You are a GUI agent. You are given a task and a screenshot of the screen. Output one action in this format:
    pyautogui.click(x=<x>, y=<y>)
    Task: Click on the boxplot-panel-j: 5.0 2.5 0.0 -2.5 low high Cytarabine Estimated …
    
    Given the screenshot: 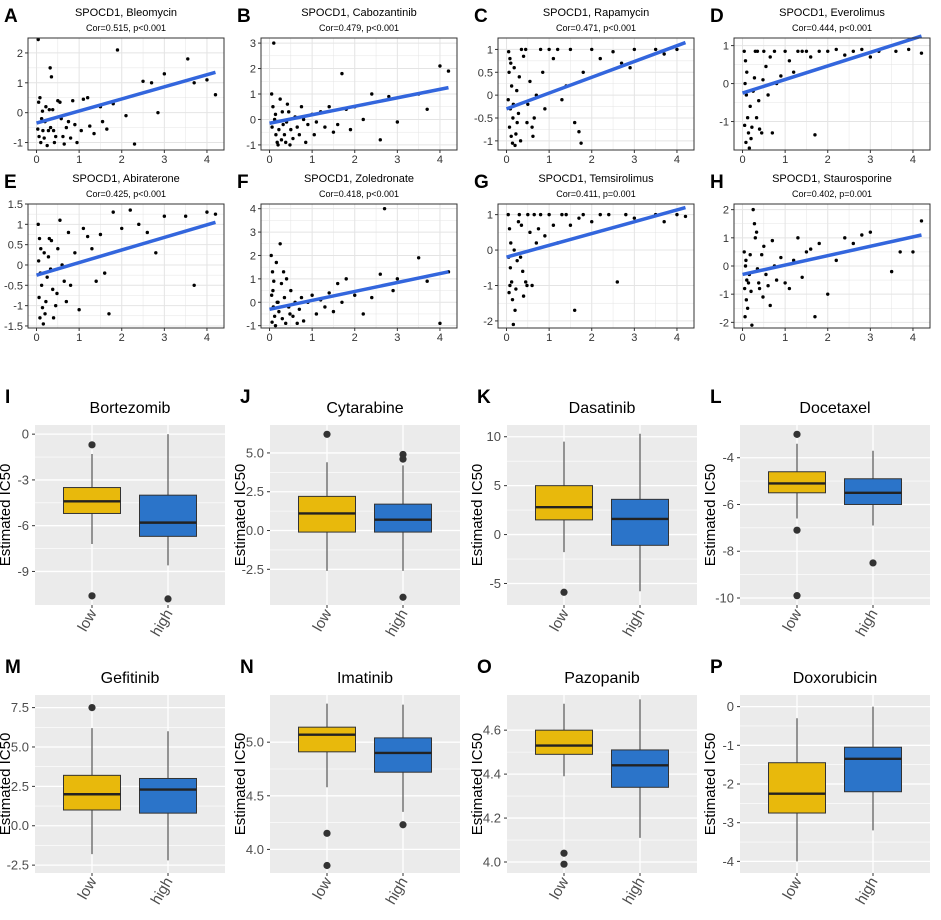 What is the action you would take?
    pyautogui.click(x=346, y=513)
    